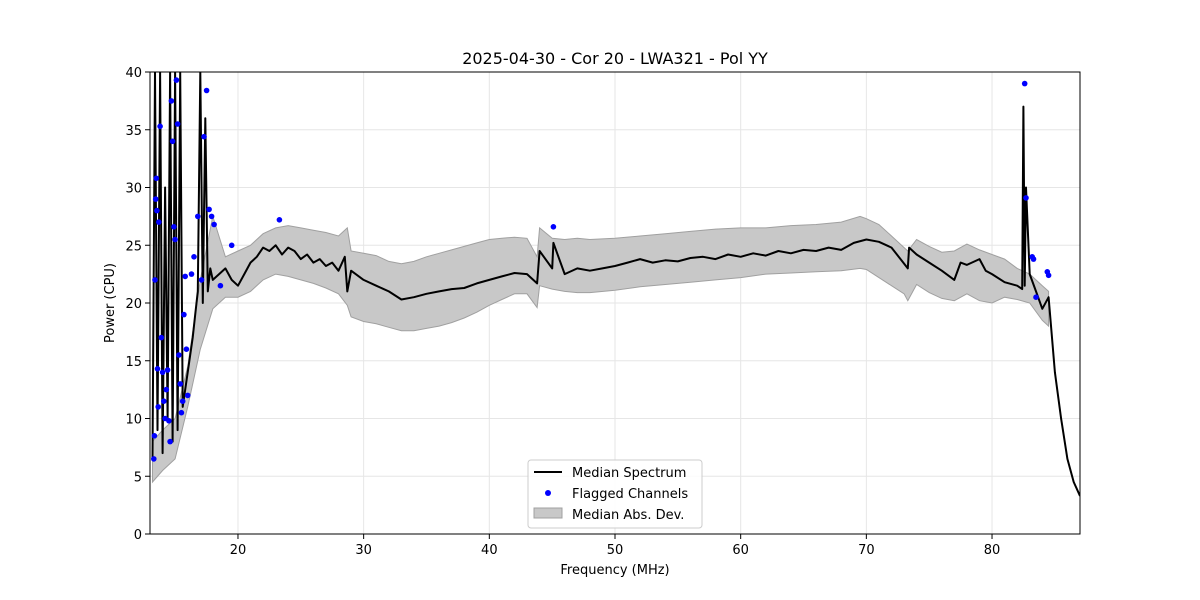 This screenshot has width=1200, height=600. I want to click on x-tick-label-40: 40, so click(489, 550).